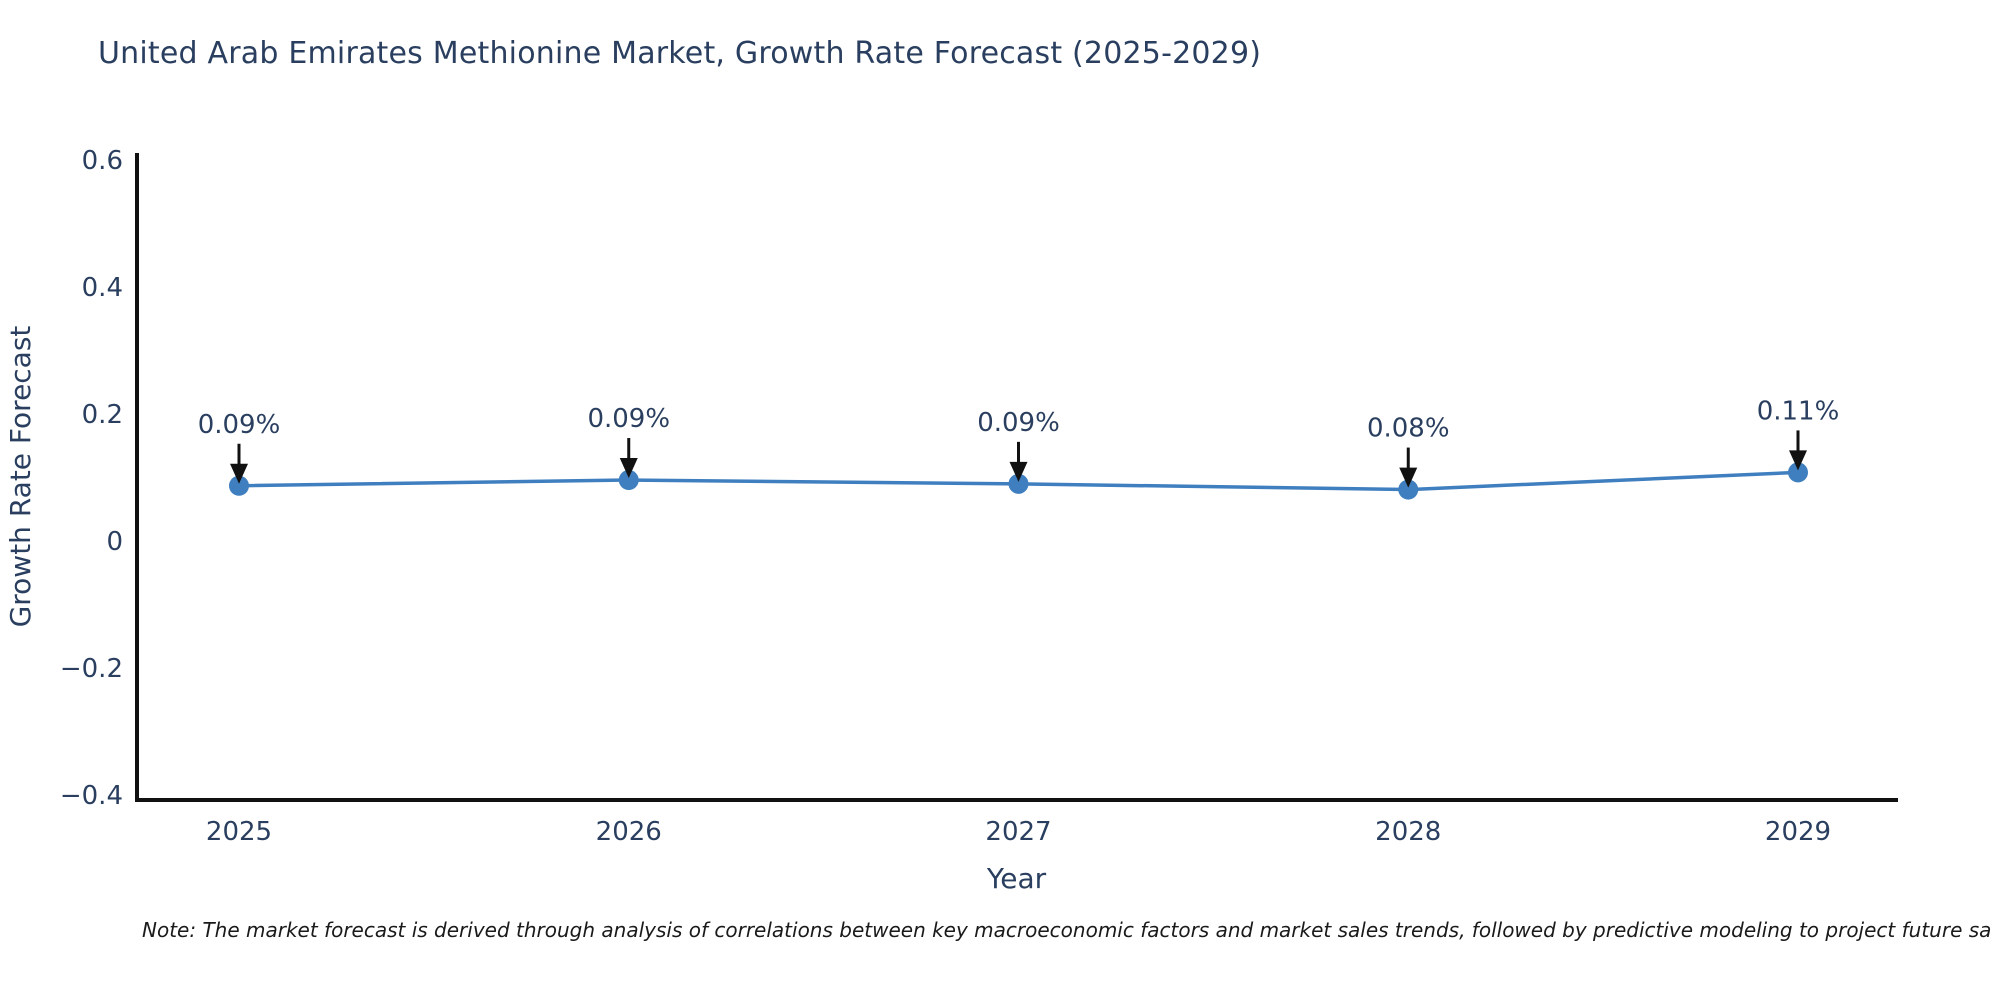 The image size is (2000, 1000). I want to click on x-tick-label: 2028, so click(1408, 832).